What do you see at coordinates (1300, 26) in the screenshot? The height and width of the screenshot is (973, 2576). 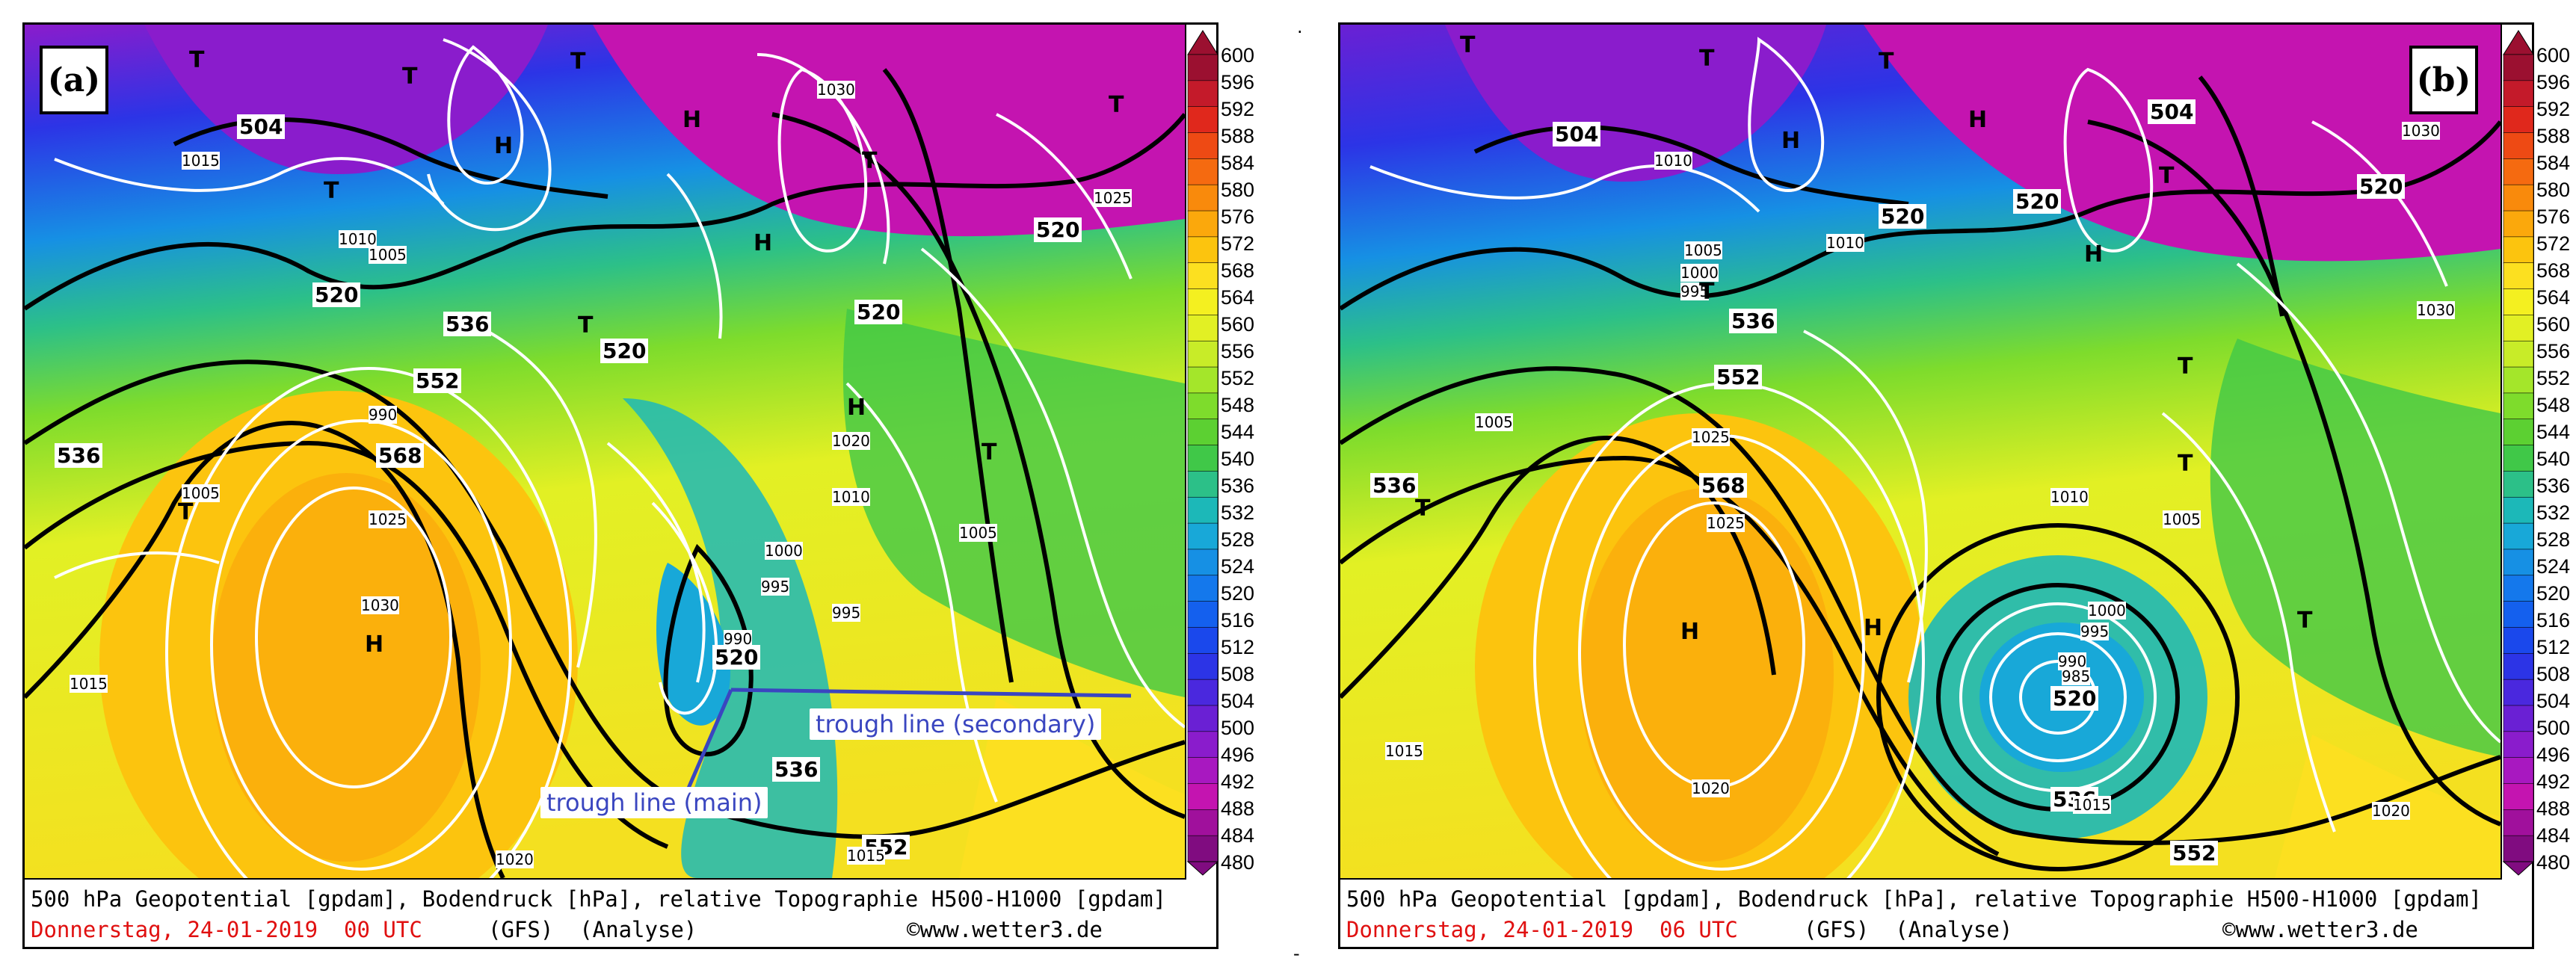 I see `stray-mark: .` at bounding box center [1300, 26].